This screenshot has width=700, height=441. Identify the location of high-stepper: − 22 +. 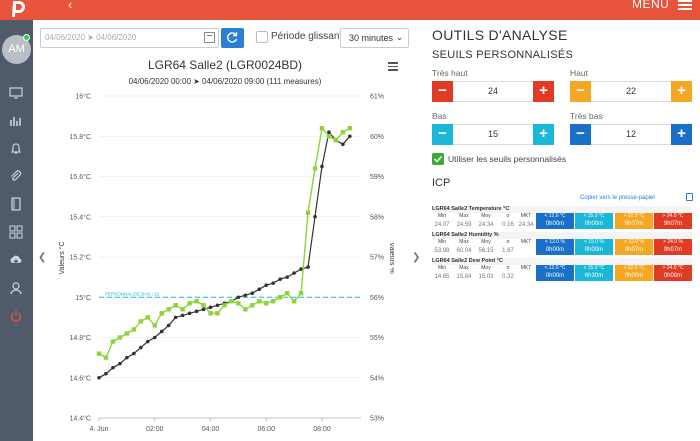
(631, 91).